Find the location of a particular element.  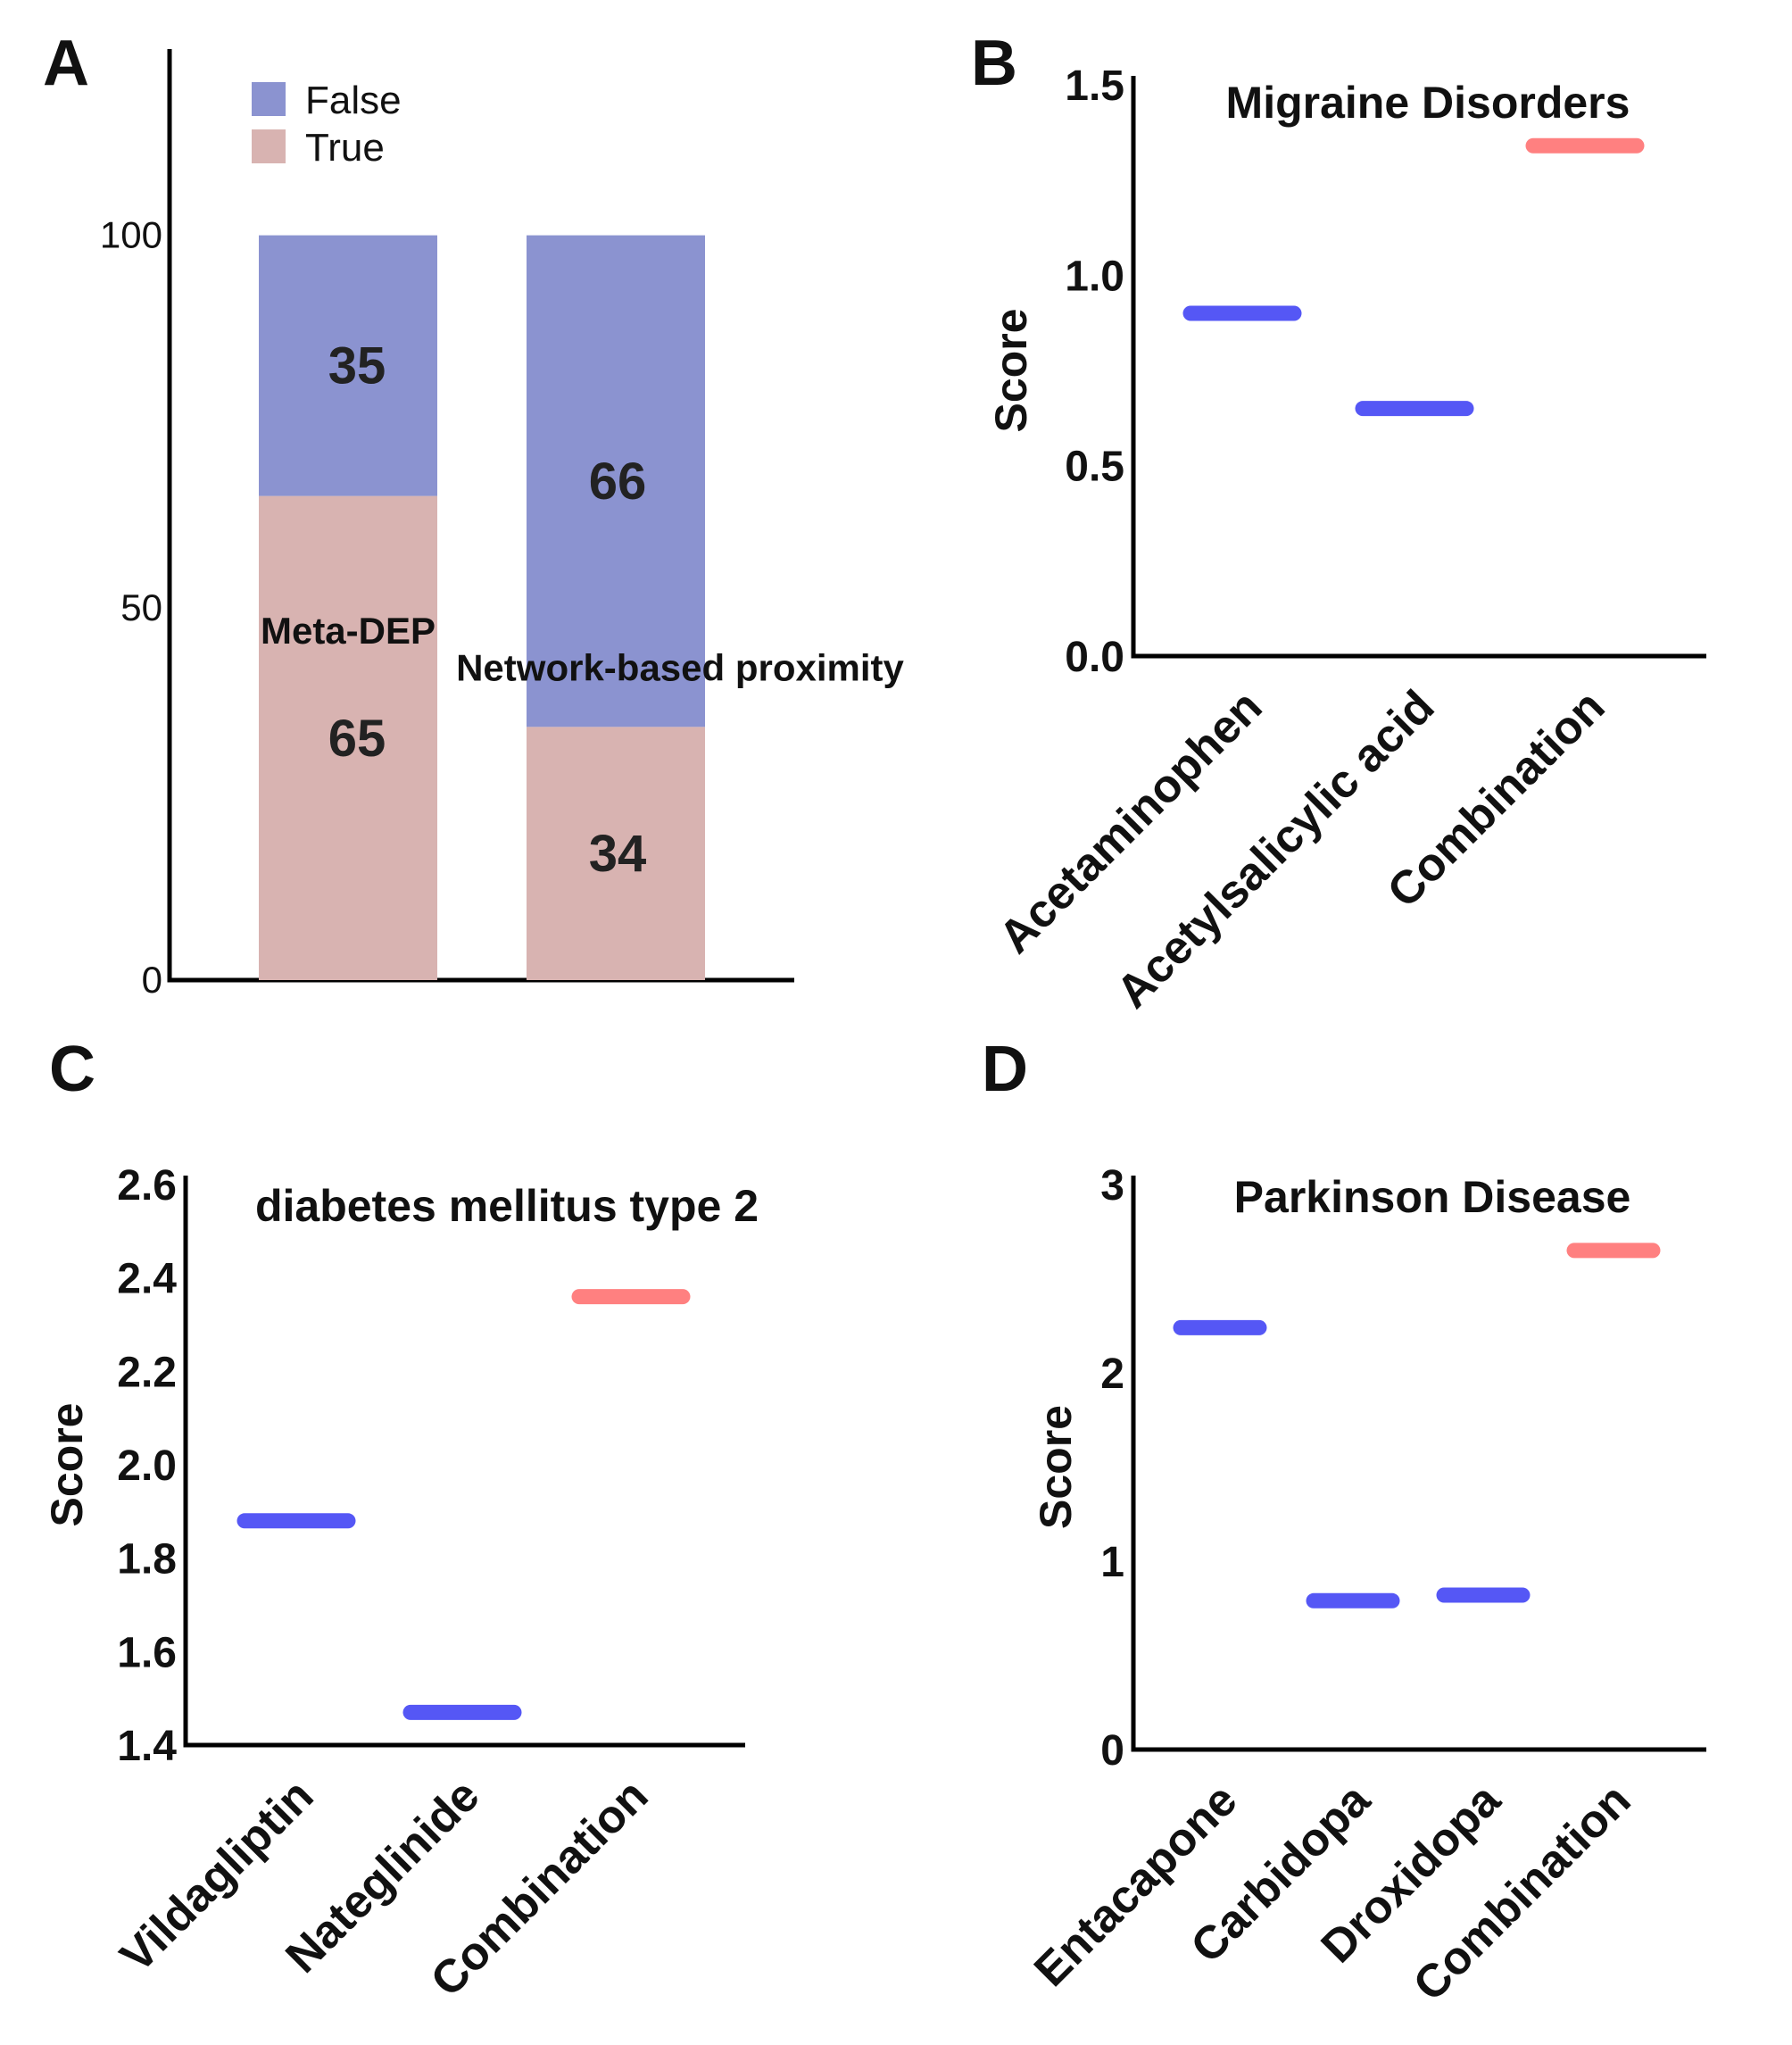

y-axis-label-d: Score is located at coordinates (1056, 1467).